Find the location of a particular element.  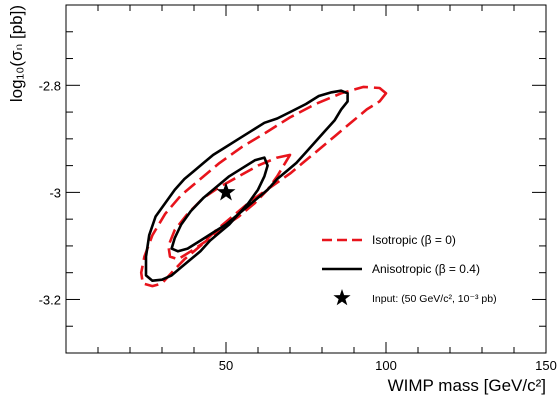

input-marker-layer is located at coordinates (226, 191).